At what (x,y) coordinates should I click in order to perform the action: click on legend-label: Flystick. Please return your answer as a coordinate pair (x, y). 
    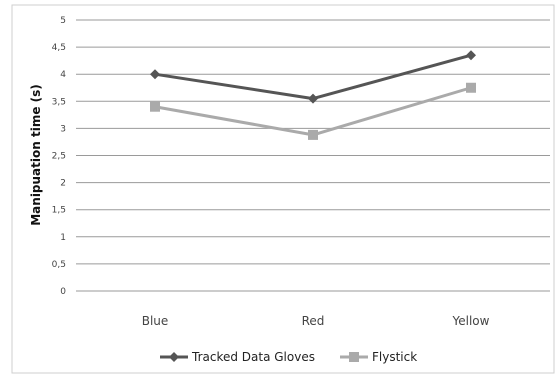
    Looking at the image, I should click on (394, 357).